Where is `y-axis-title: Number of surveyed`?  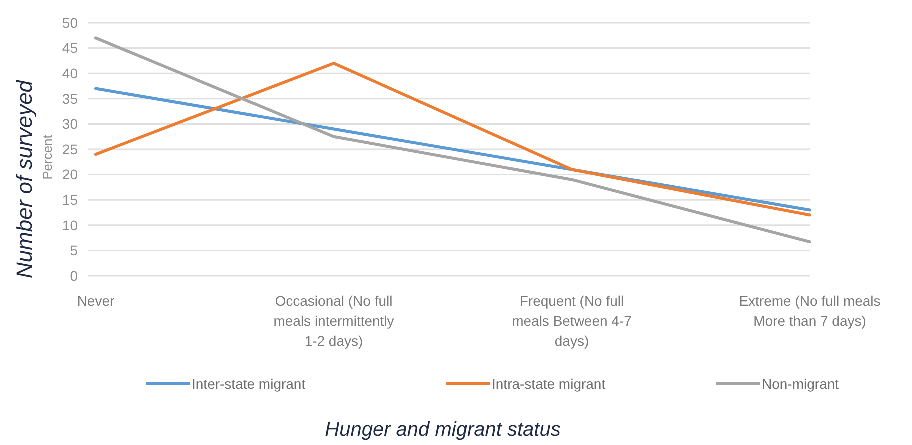 y-axis-title: Number of surveyed is located at coordinates (24, 179).